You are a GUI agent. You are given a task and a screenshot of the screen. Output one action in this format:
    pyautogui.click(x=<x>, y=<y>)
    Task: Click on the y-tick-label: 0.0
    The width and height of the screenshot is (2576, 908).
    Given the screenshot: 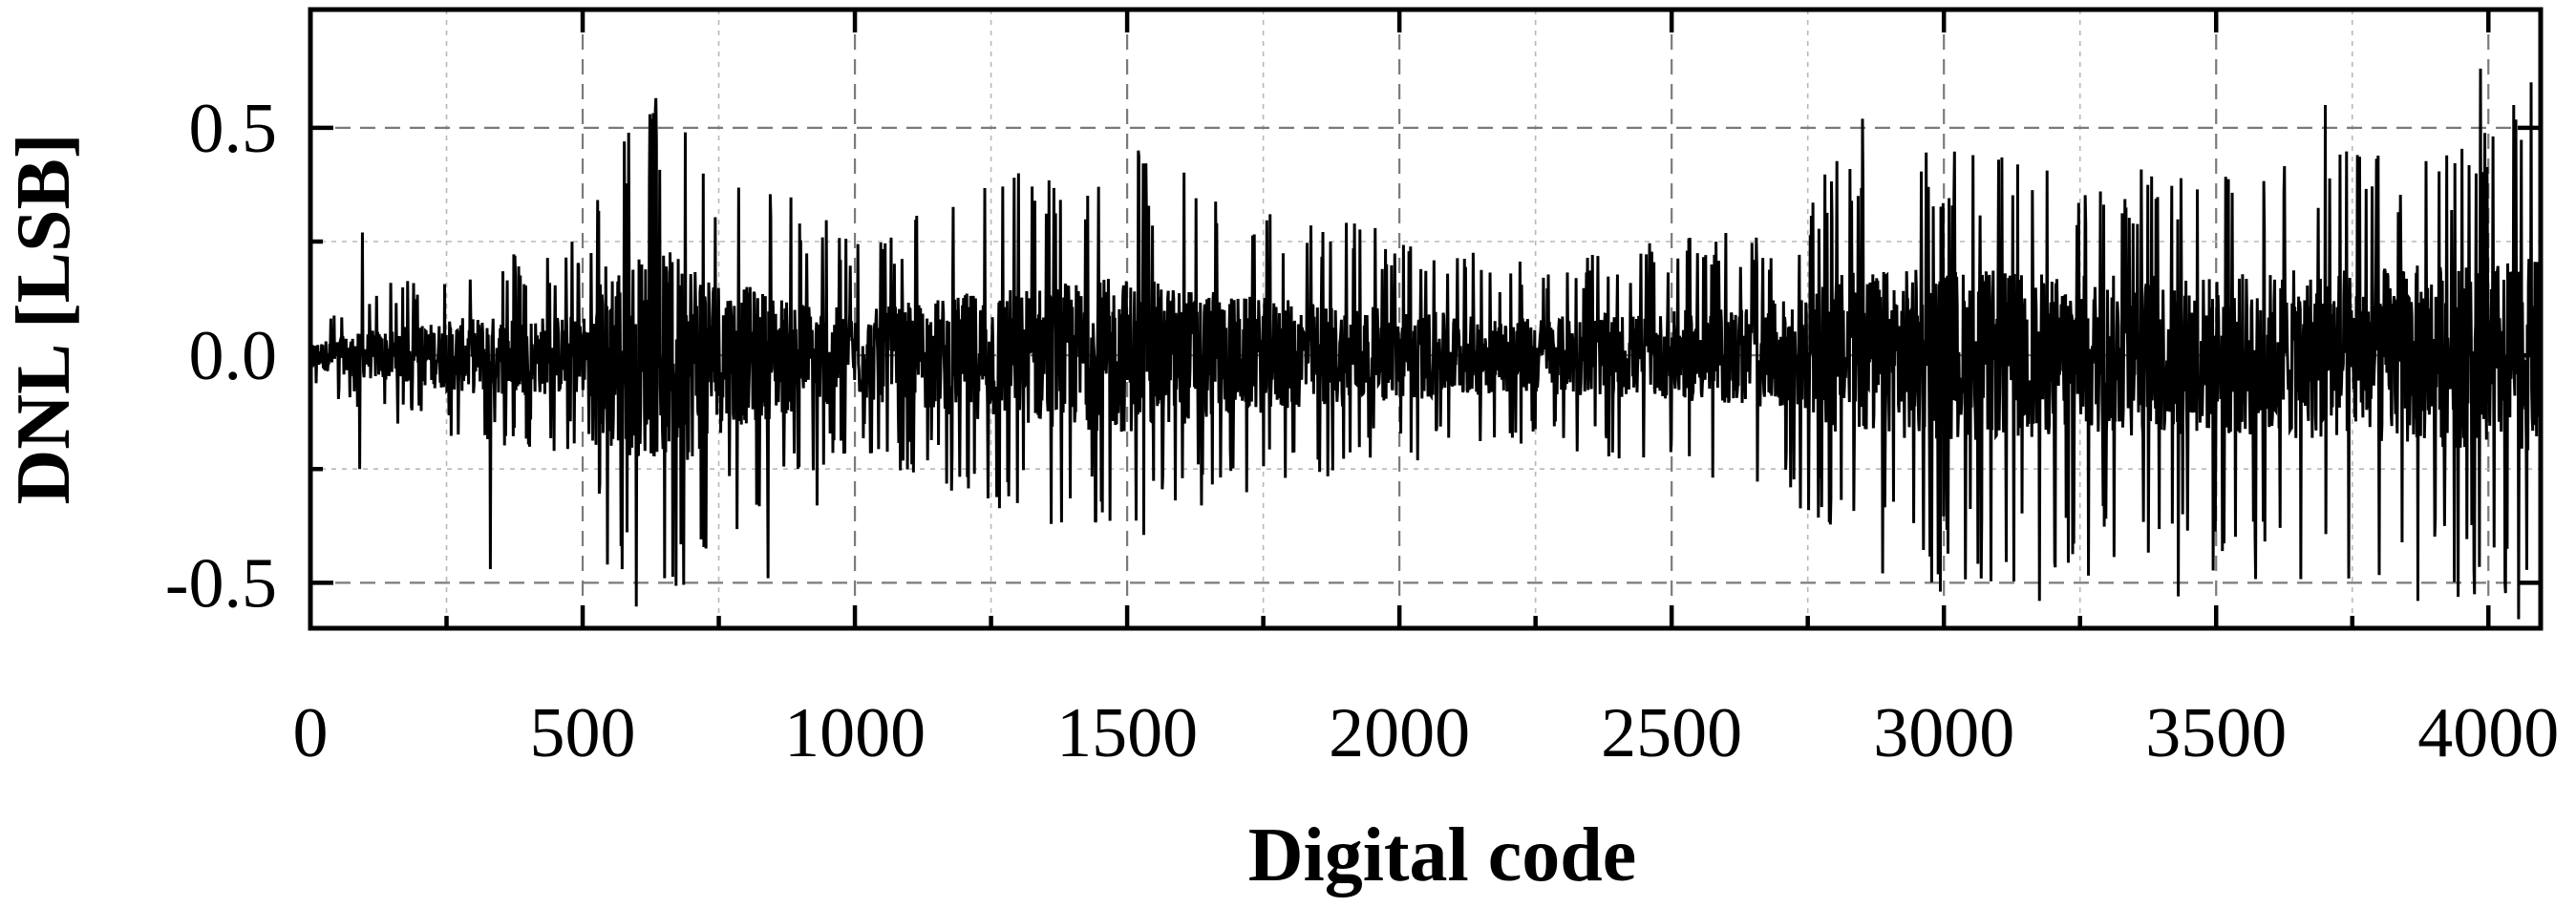 What is the action you would take?
    pyautogui.click(x=233, y=356)
    